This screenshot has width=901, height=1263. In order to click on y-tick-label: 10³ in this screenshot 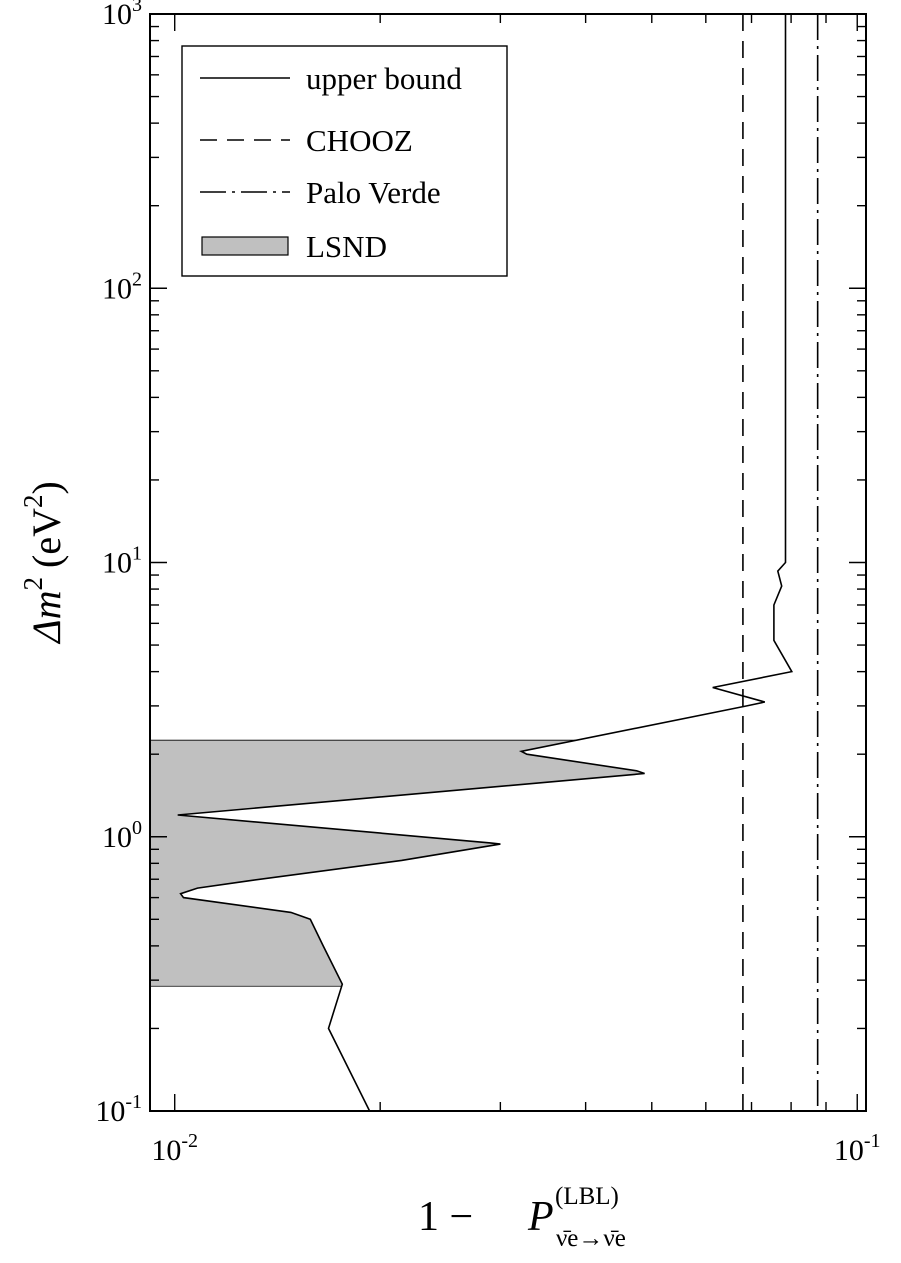, I will do `click(122, 15)`.